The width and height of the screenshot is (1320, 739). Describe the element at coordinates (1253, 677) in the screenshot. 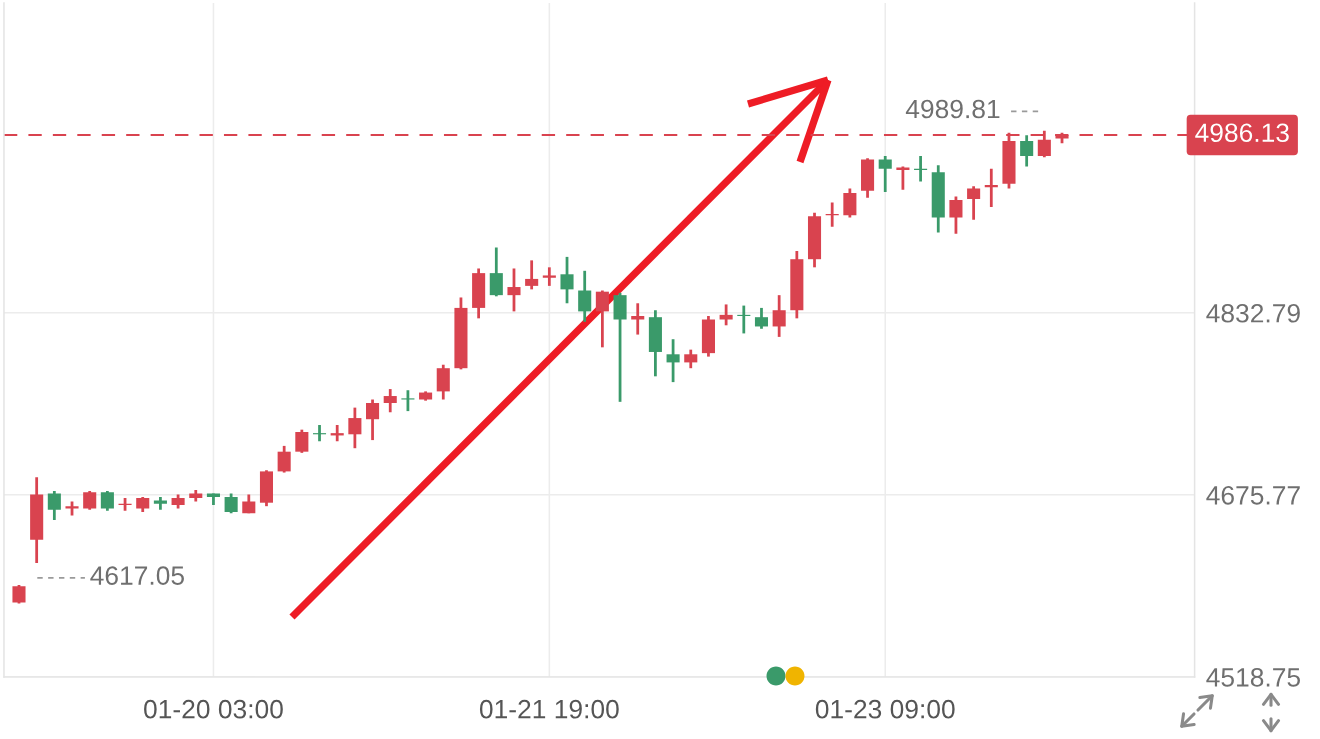

I see `y-tick-label: 4518.75` at that location.